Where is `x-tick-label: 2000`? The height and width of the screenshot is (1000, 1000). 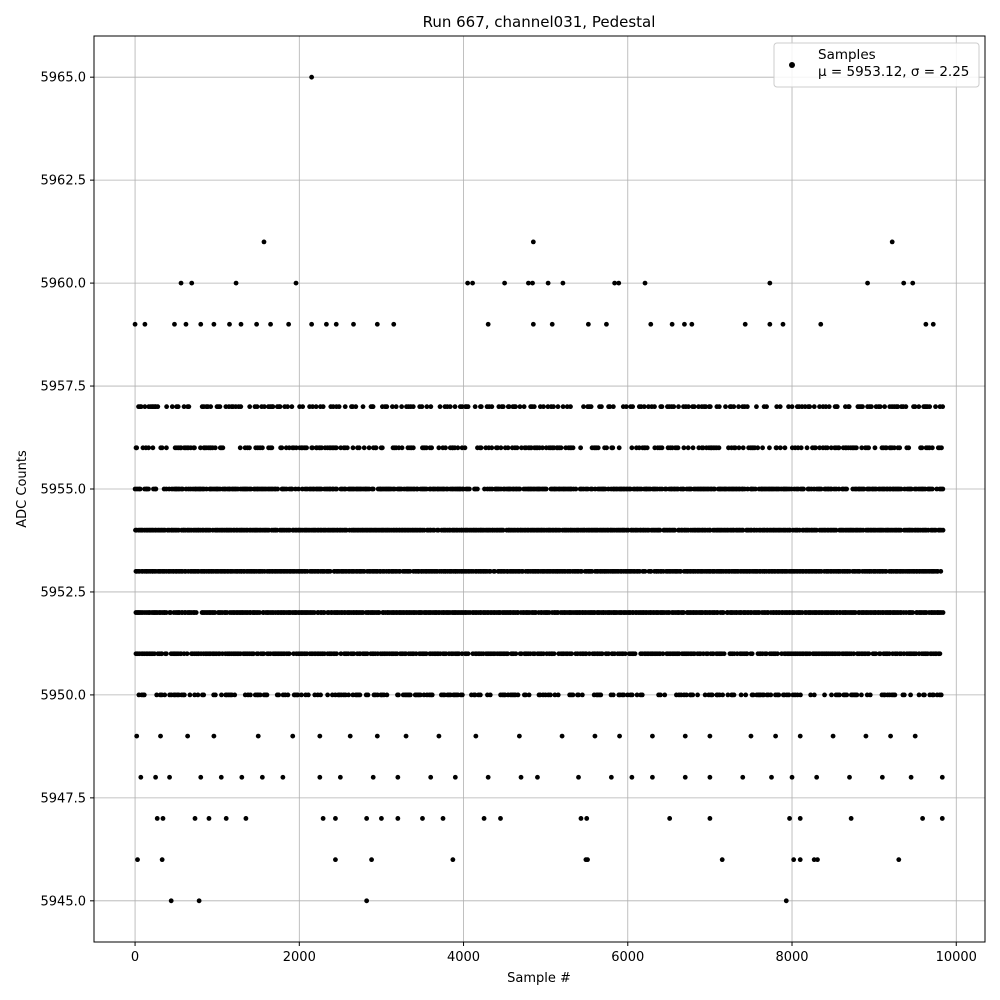
x-tick-label: 2000 is located at coordinates (299, 957).